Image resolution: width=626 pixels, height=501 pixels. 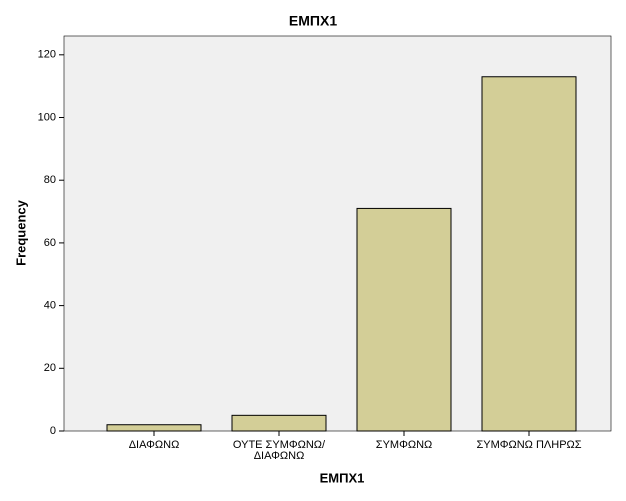 I want to click on y-tick-label: 100, so click(x=47, y=117).